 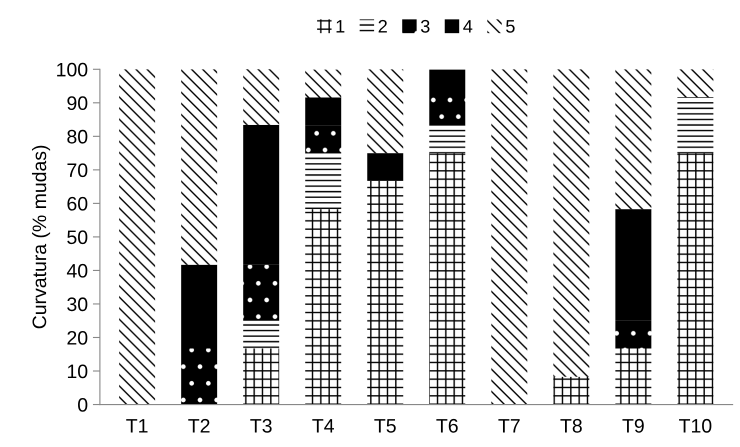 I want to click on legend-label: 2, so click(x=382, y=26).